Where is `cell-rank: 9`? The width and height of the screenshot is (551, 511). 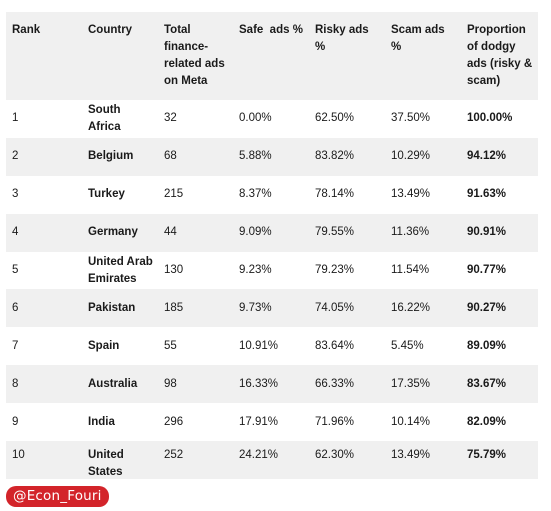
cell-rank: 9 is located at coordinates (15, 421).